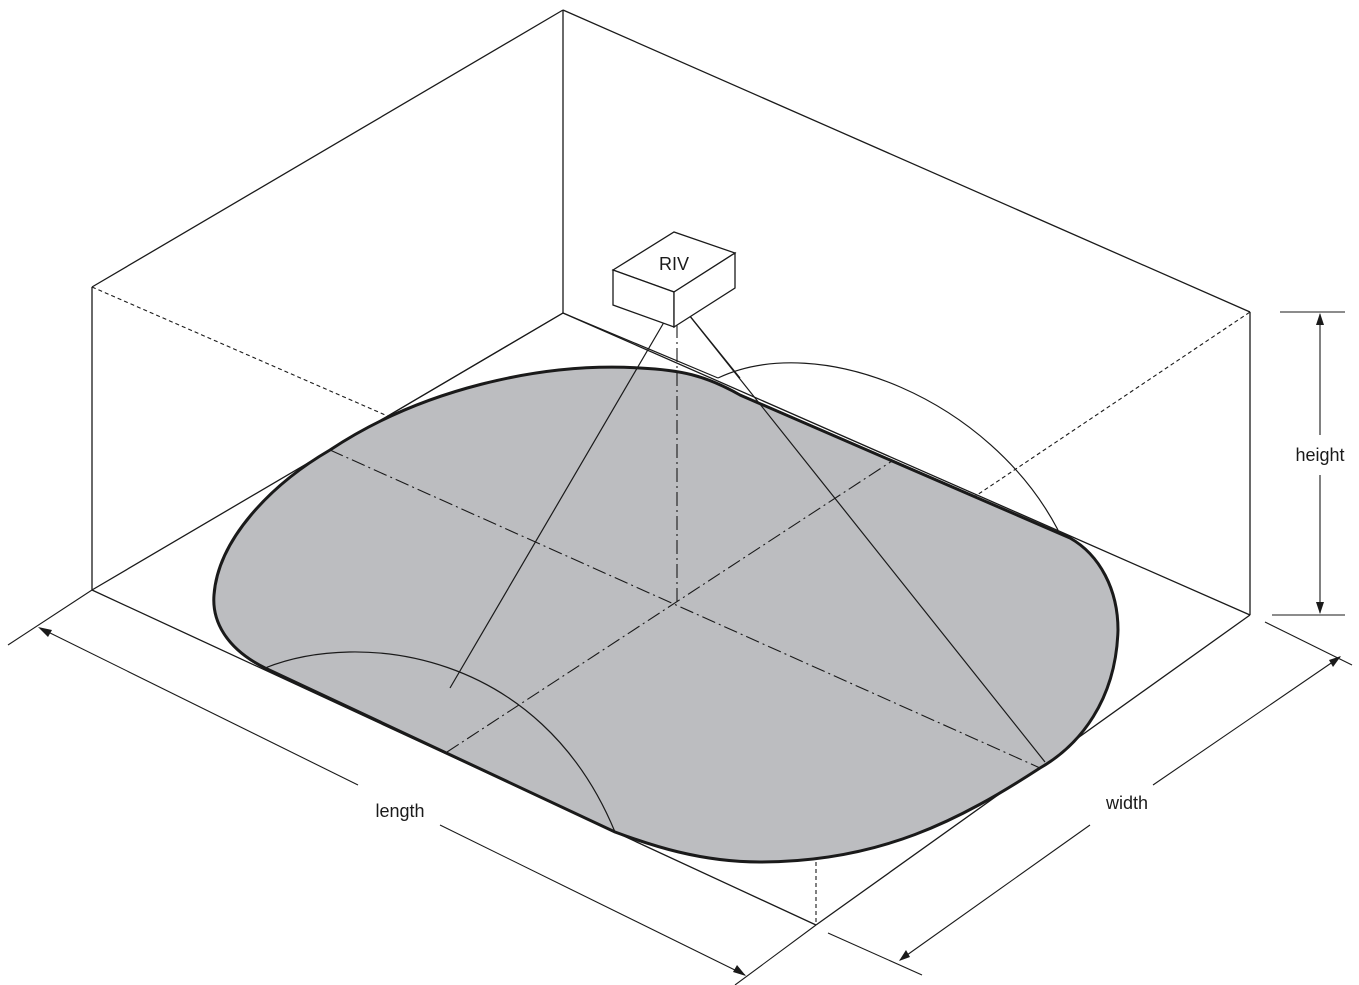 Image resolution: width=1359 pixels, height=985 pixels. I want to click on tangent-right, so click(640, 345).